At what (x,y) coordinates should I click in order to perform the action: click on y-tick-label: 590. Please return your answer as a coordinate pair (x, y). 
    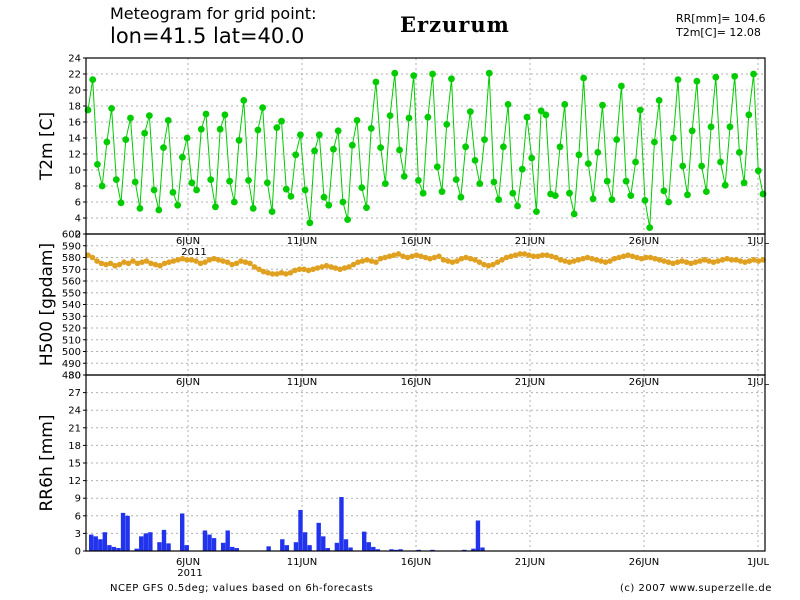
    Looking at the image, I should click on (71, 246).